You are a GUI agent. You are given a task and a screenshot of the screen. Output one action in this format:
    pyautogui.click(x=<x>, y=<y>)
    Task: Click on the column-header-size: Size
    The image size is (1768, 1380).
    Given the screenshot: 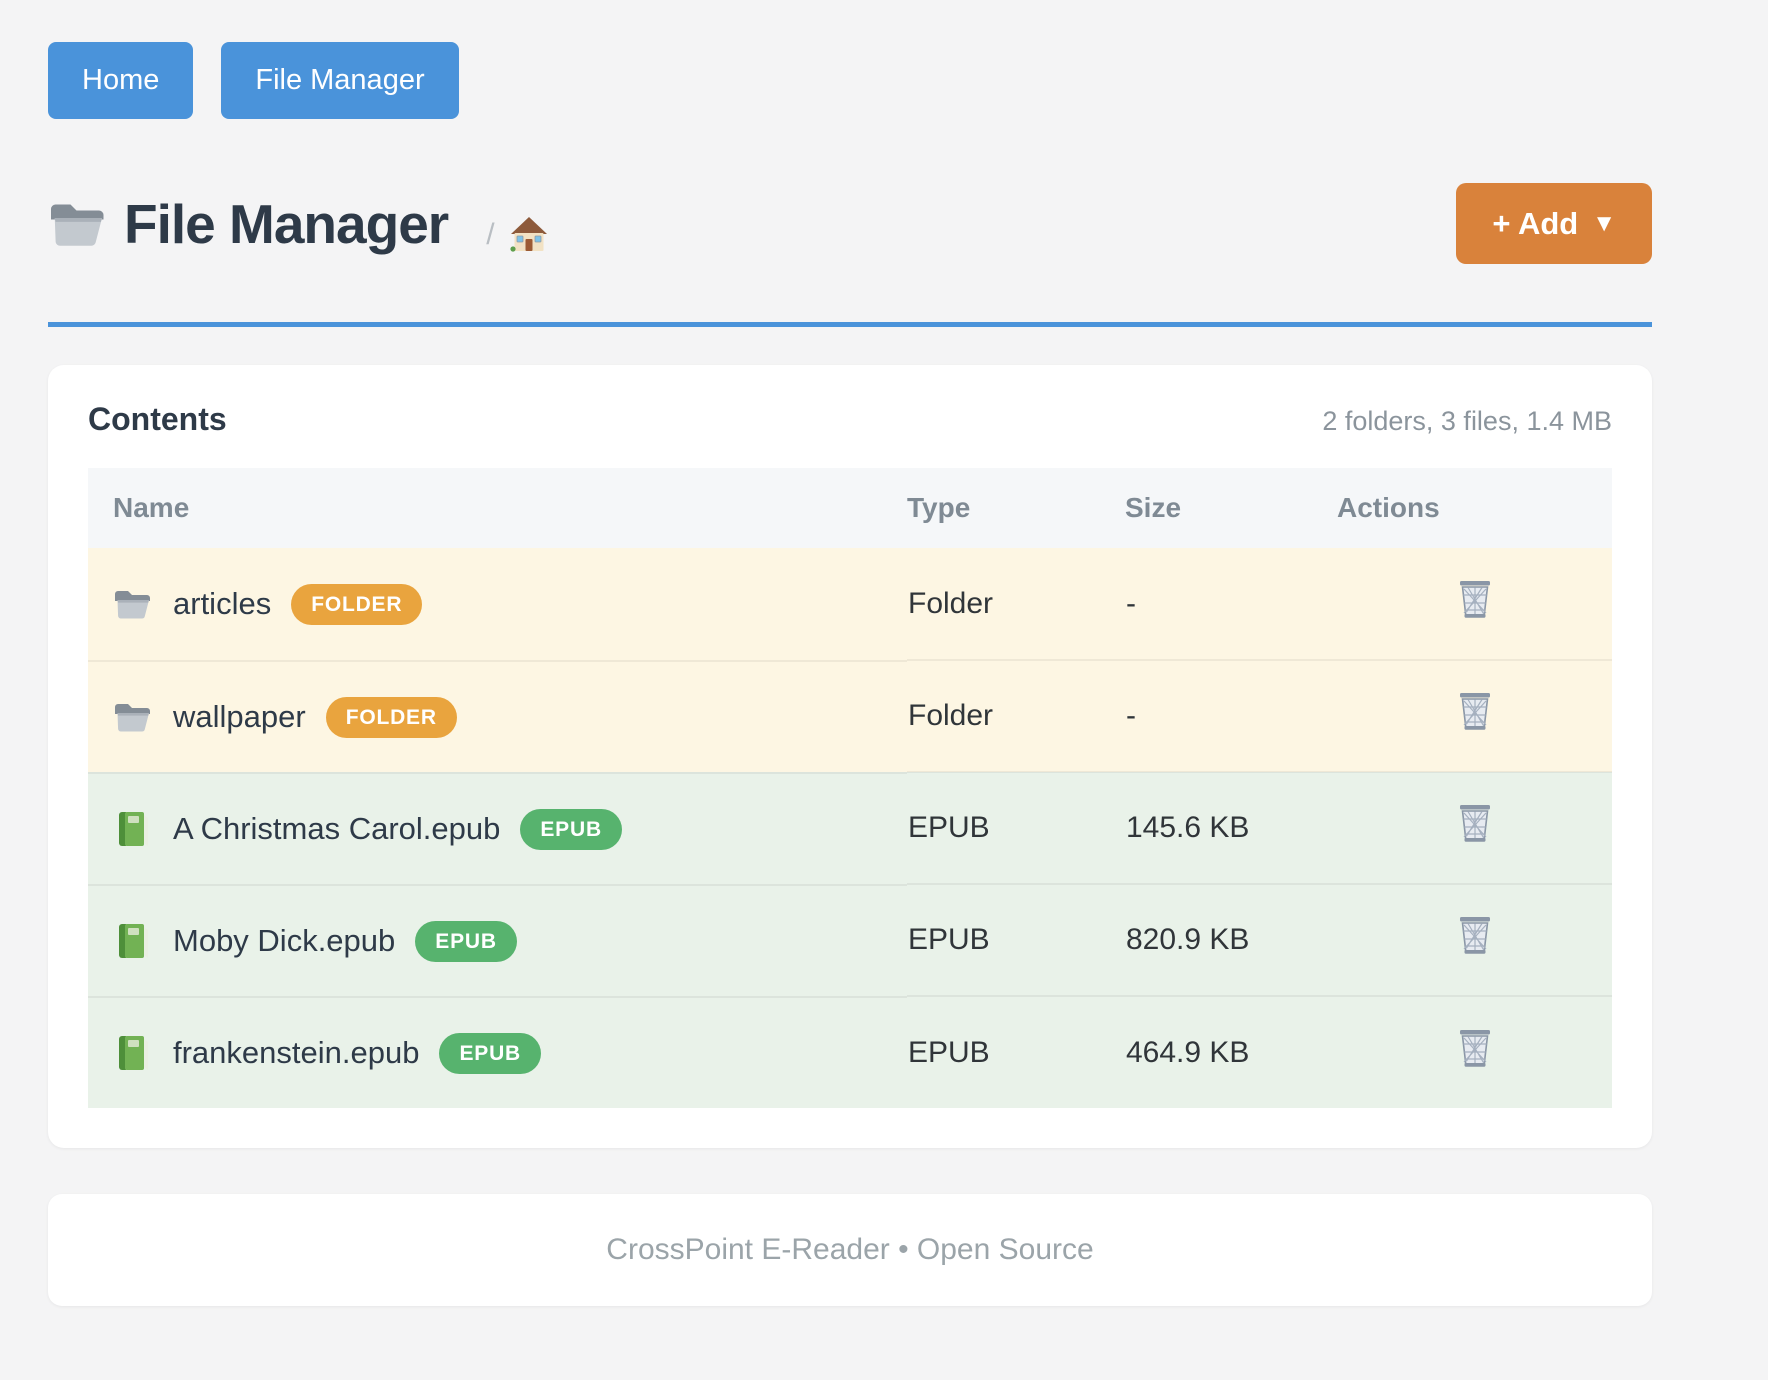 What is the action you would take?
    pyautogui.click(x=1153, y=507)
    